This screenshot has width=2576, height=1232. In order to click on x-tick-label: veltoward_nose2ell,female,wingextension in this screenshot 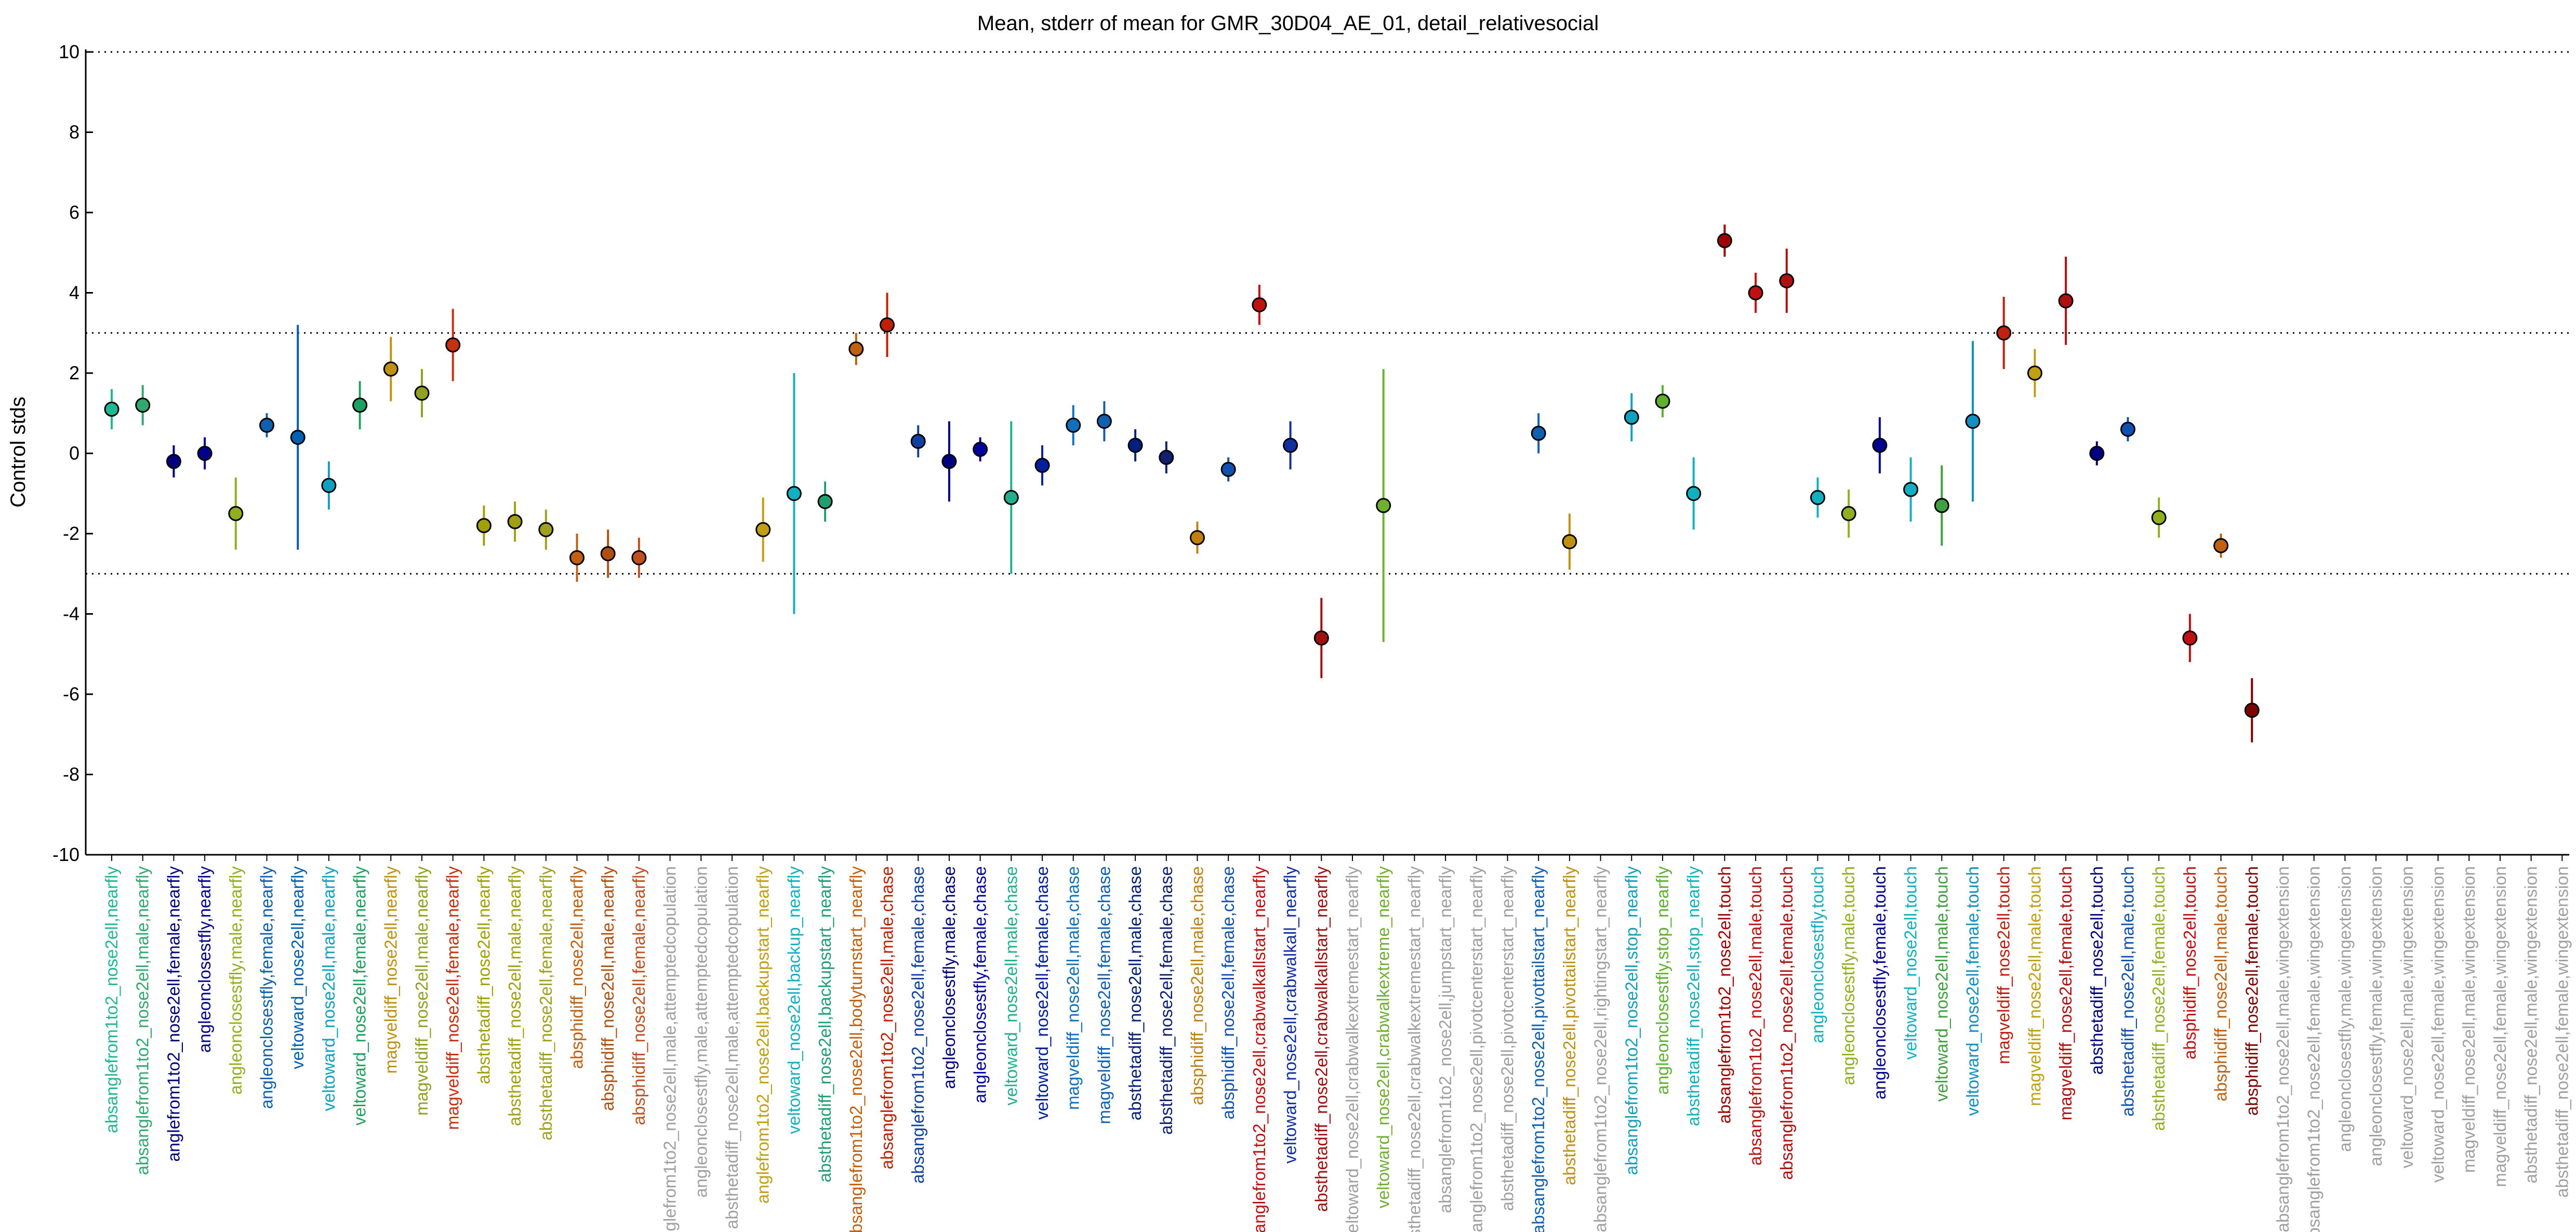, I will do `click(2438, 1024)`.